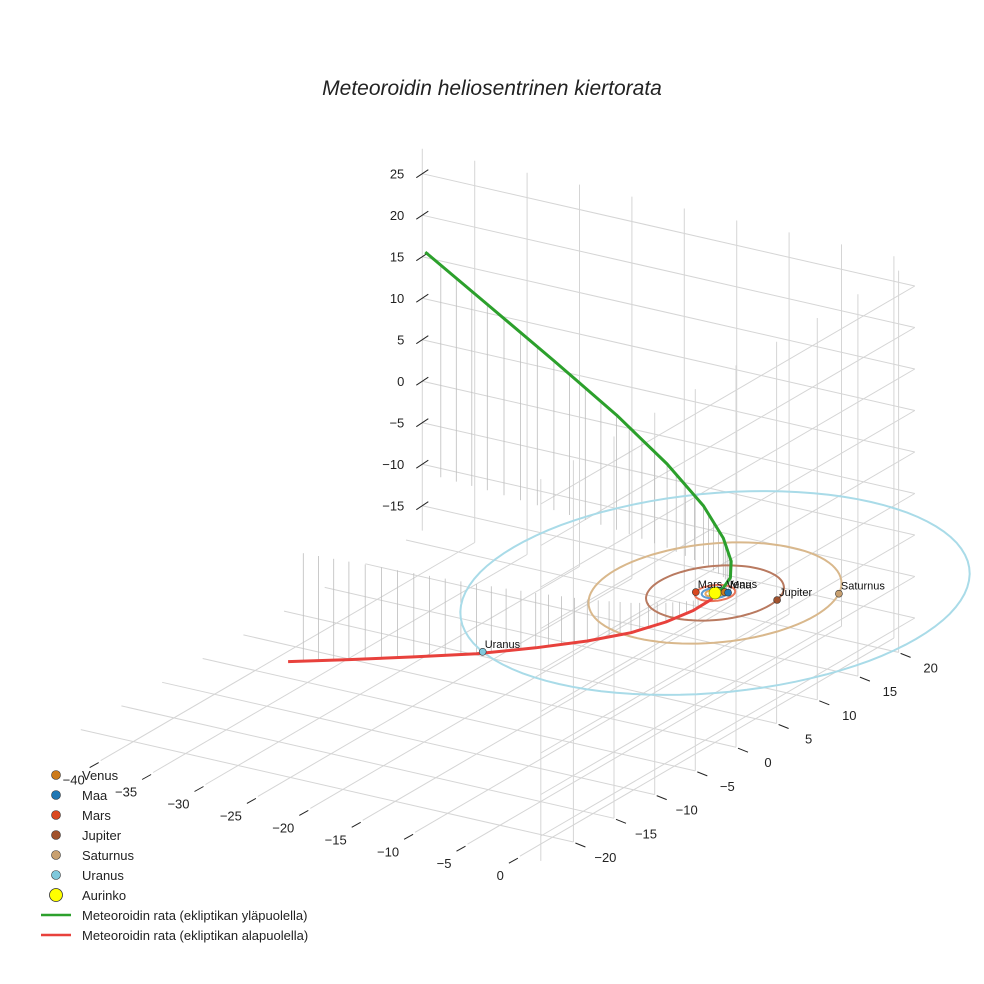  I want to click on z-axis-ticks: −15 −10 −5 0 5 10 15 20 25, so click(405, 340).